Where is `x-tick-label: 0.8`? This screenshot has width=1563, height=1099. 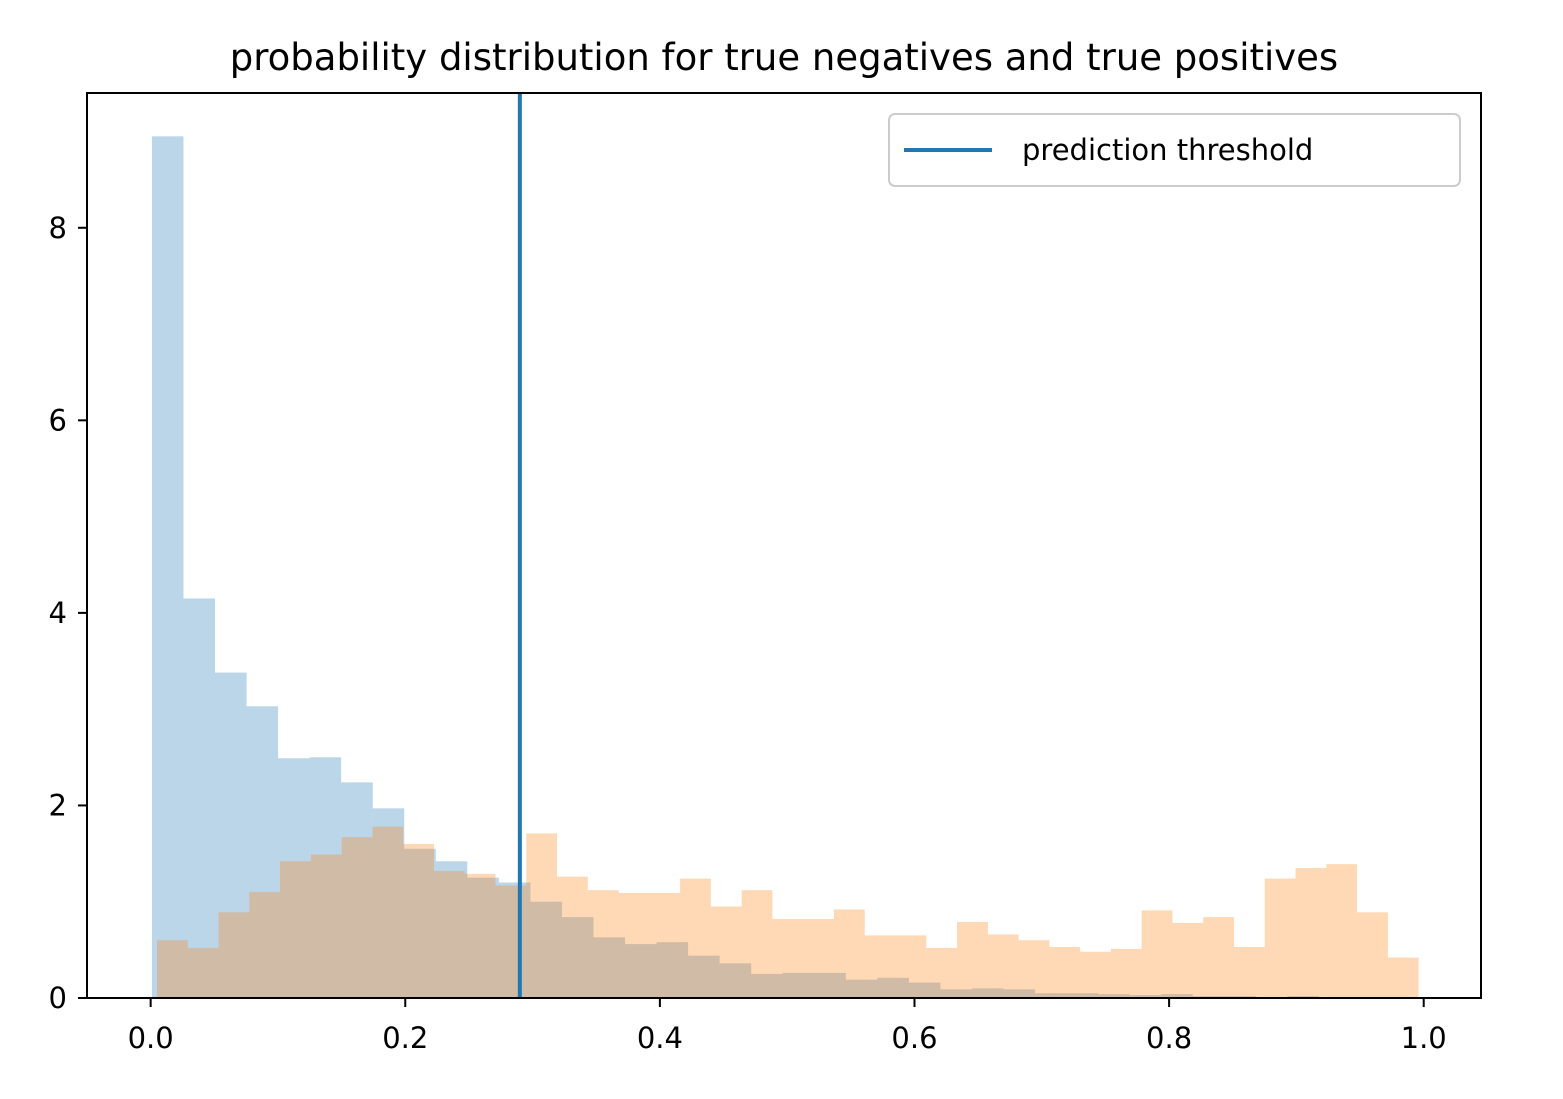 x-tick-label: 0.8 is located at coordinates (1169, 1038).